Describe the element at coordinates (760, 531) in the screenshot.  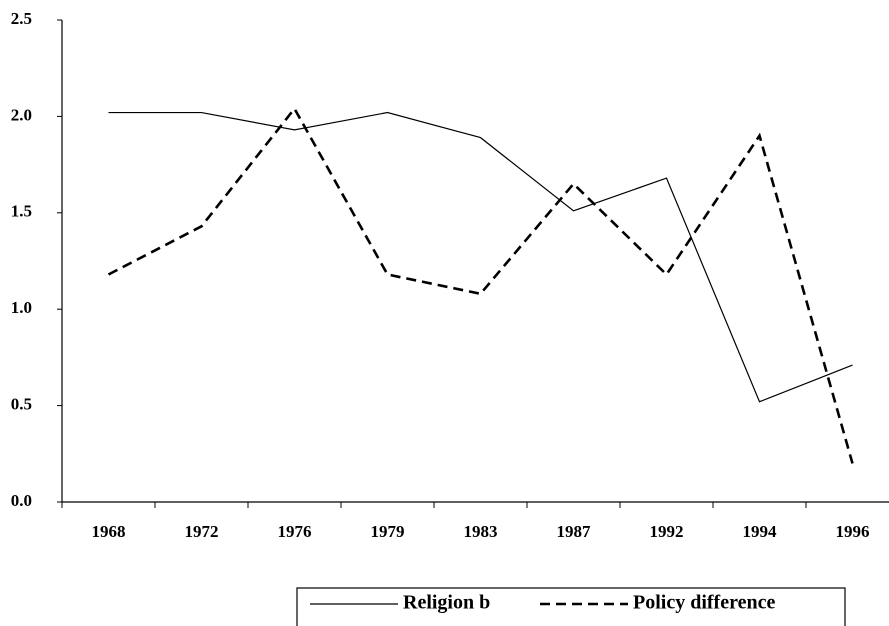
I see `x-tick-label: 1994` at that location.